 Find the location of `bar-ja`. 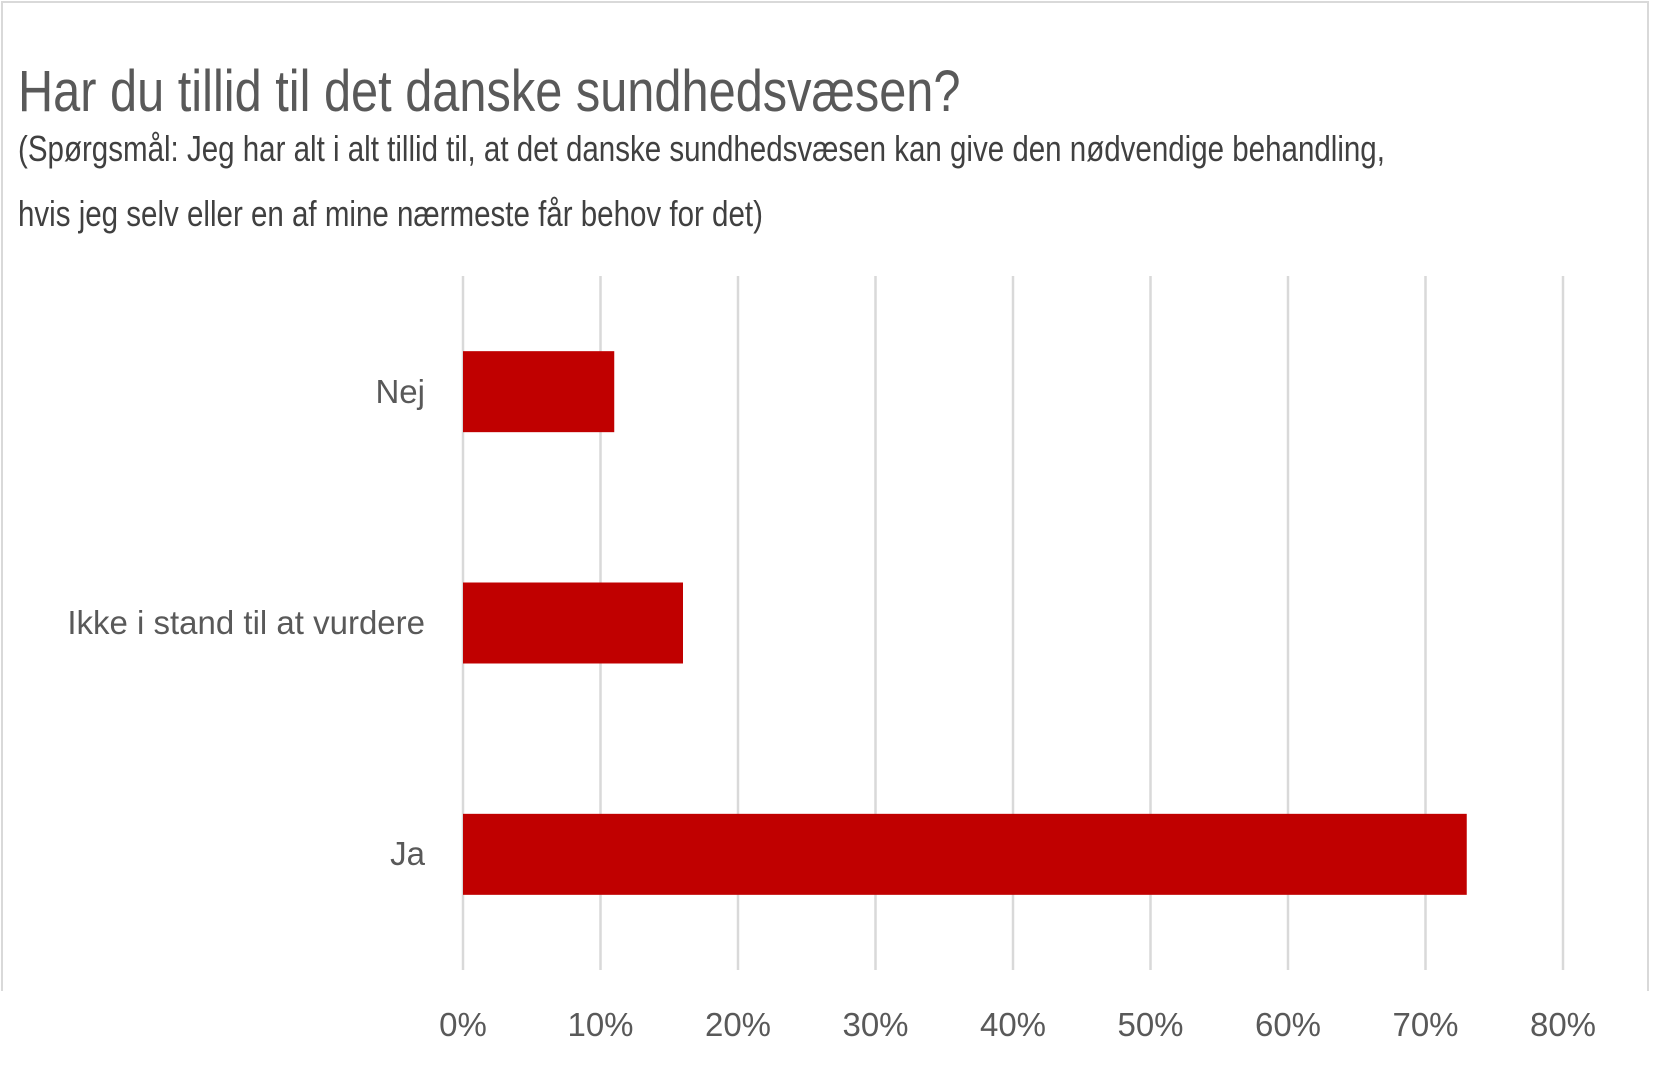

bar-ja is located at coordinates (965, 854).